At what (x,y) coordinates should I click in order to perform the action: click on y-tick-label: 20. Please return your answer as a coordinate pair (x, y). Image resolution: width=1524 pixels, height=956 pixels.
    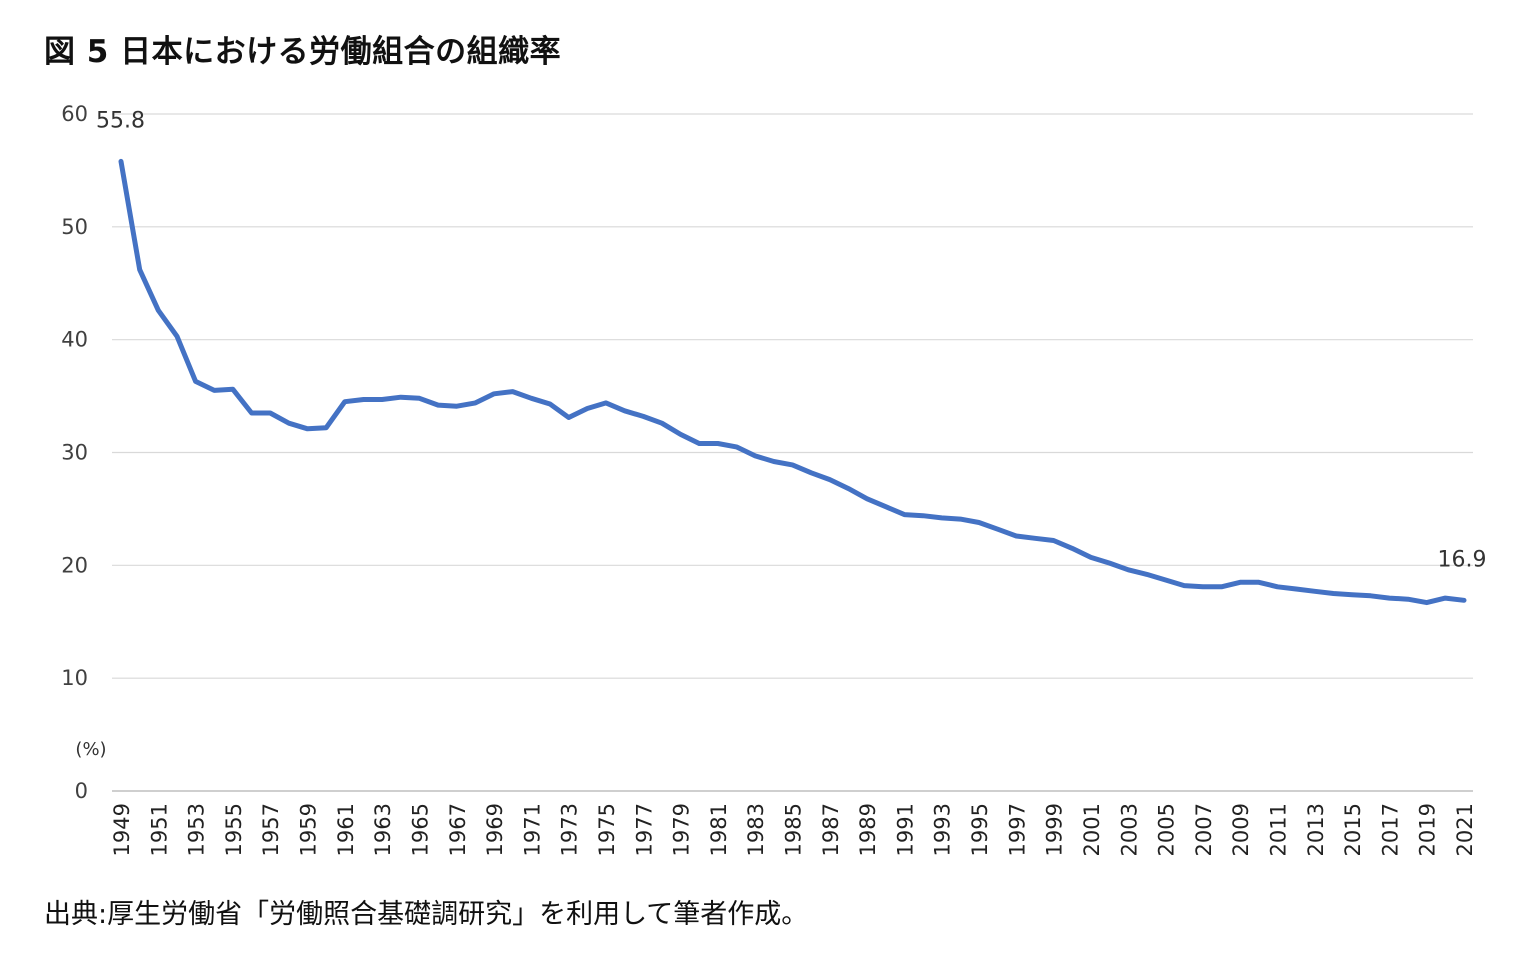
    Looking at the image, I should click on (74, 565).